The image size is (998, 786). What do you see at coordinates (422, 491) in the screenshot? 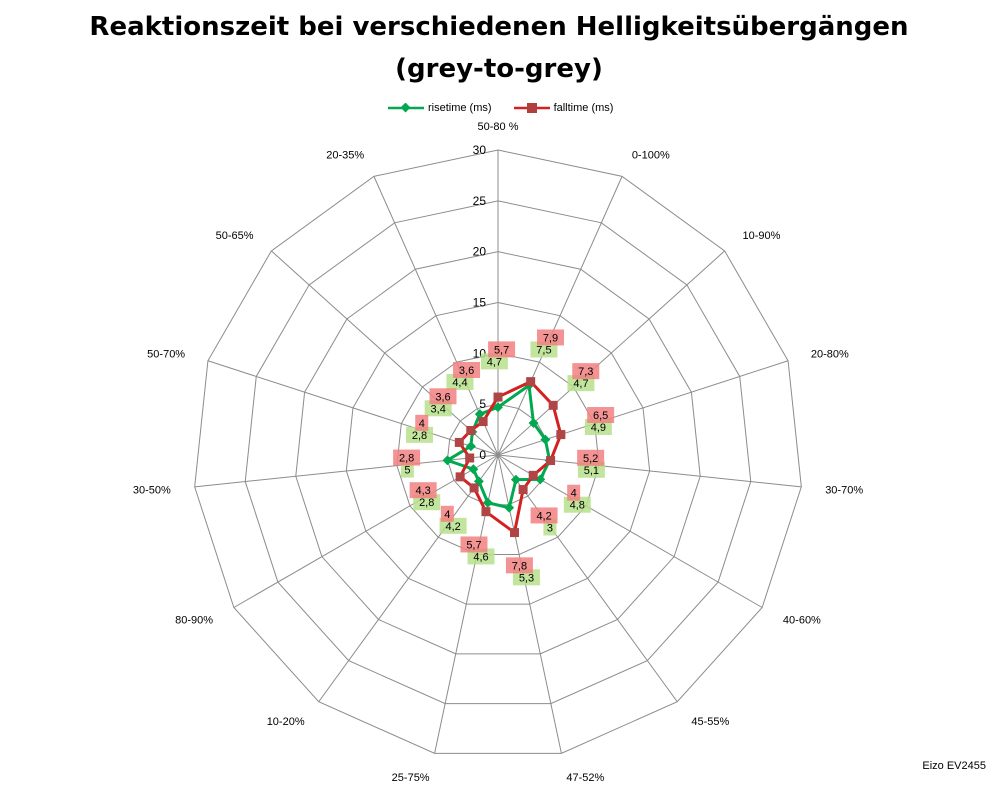
I see `falltime-data-label: 4,3` at bounding box center [422, 491].